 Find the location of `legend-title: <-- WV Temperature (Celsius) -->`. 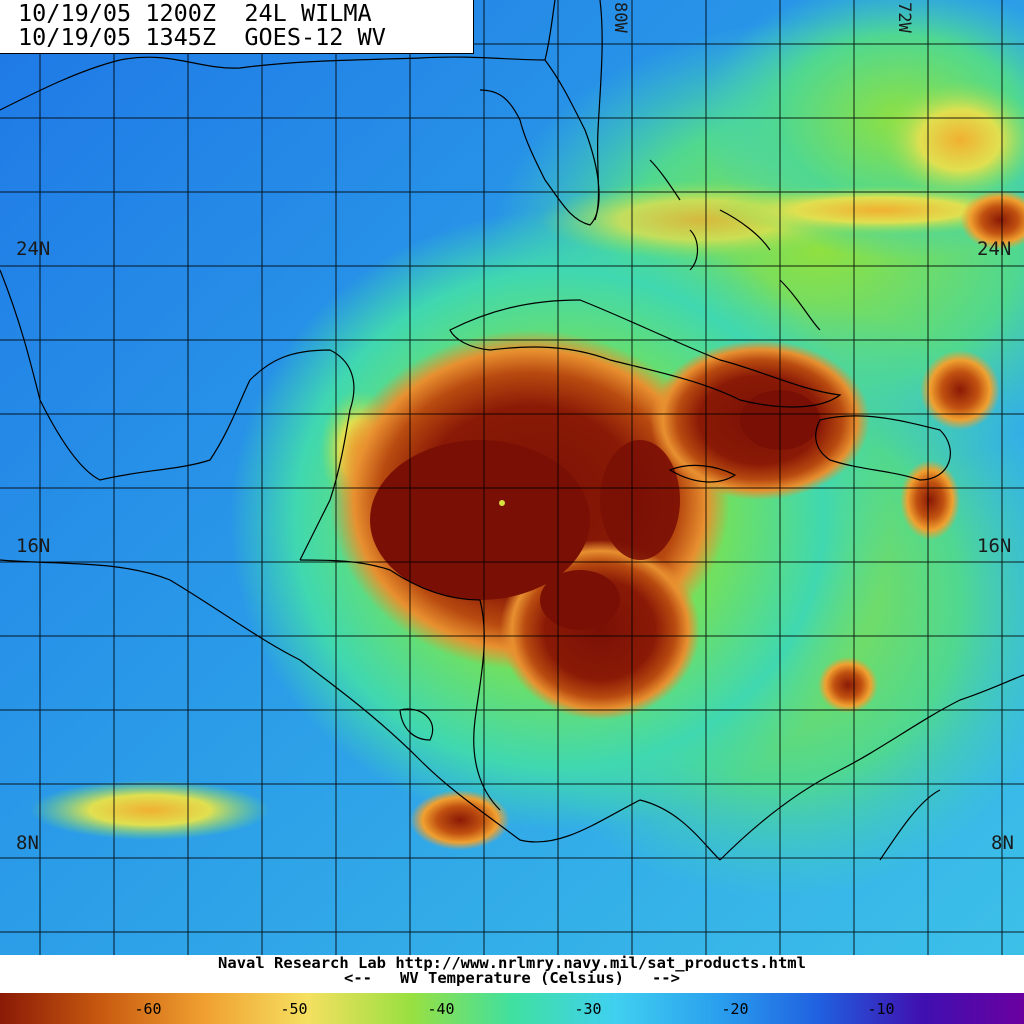

legend-title: <-- WV Temperature (Celsius) --> is located at coordinates (512, 978).